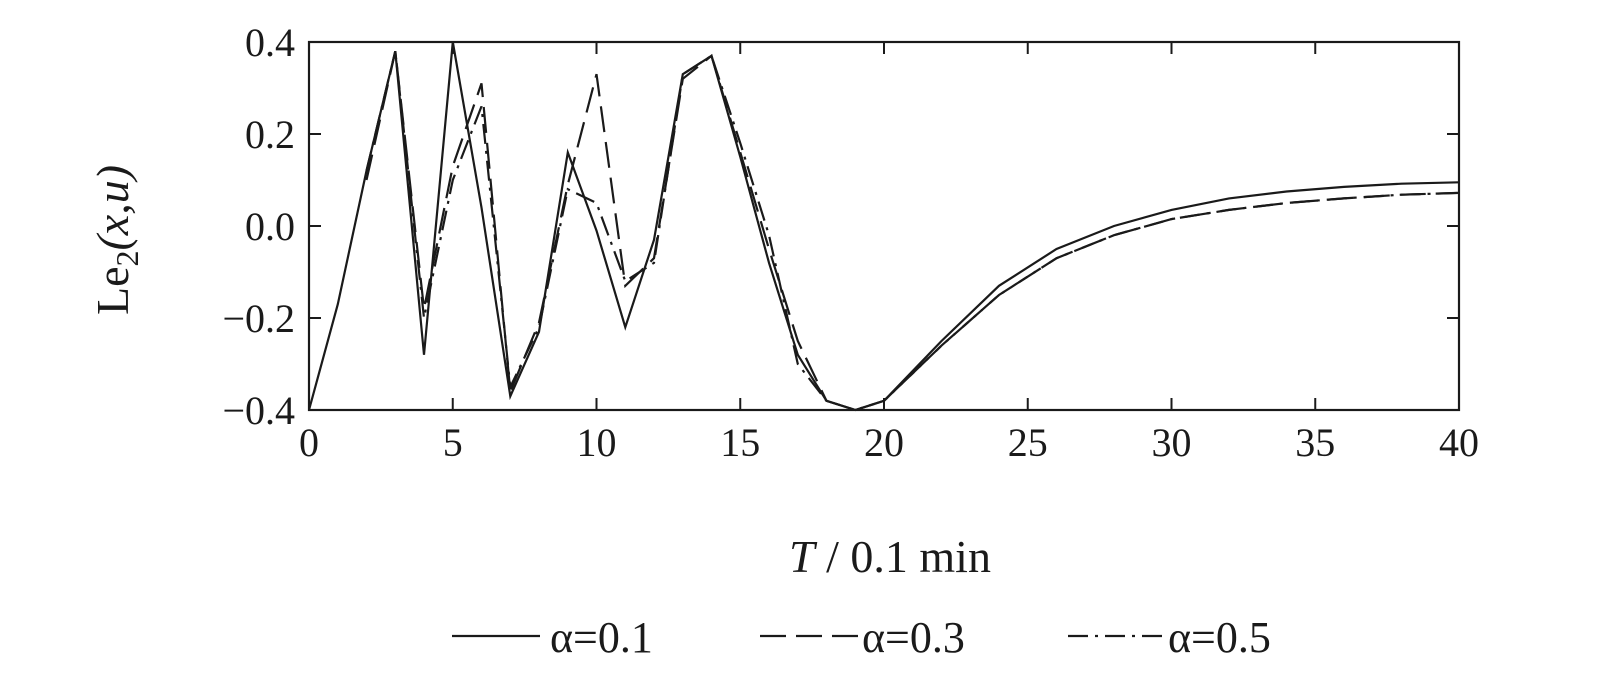 This screenshot has height=694, width=1610. I want to click on x-tick-label: 10, so click(597, 442).